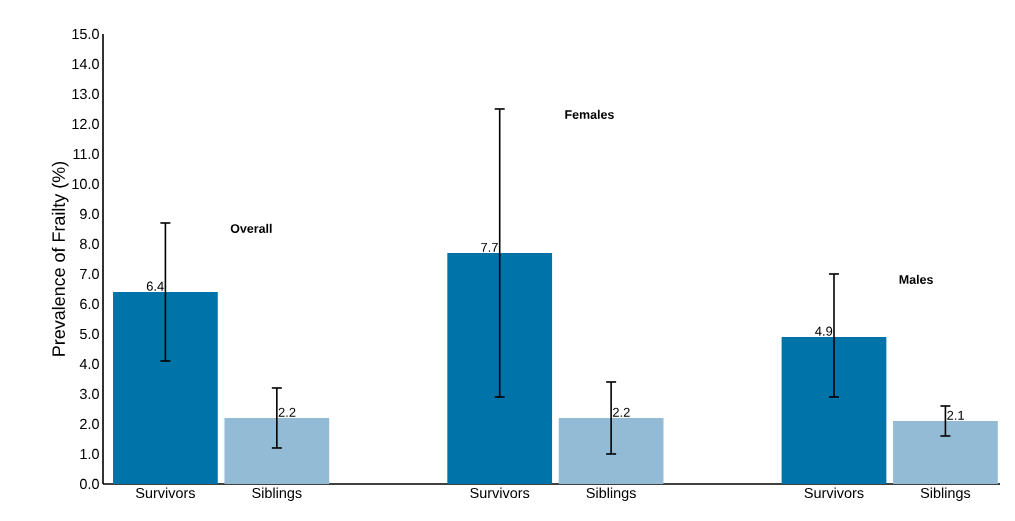  I want to click on annotation: Overall, so click(251, 228).